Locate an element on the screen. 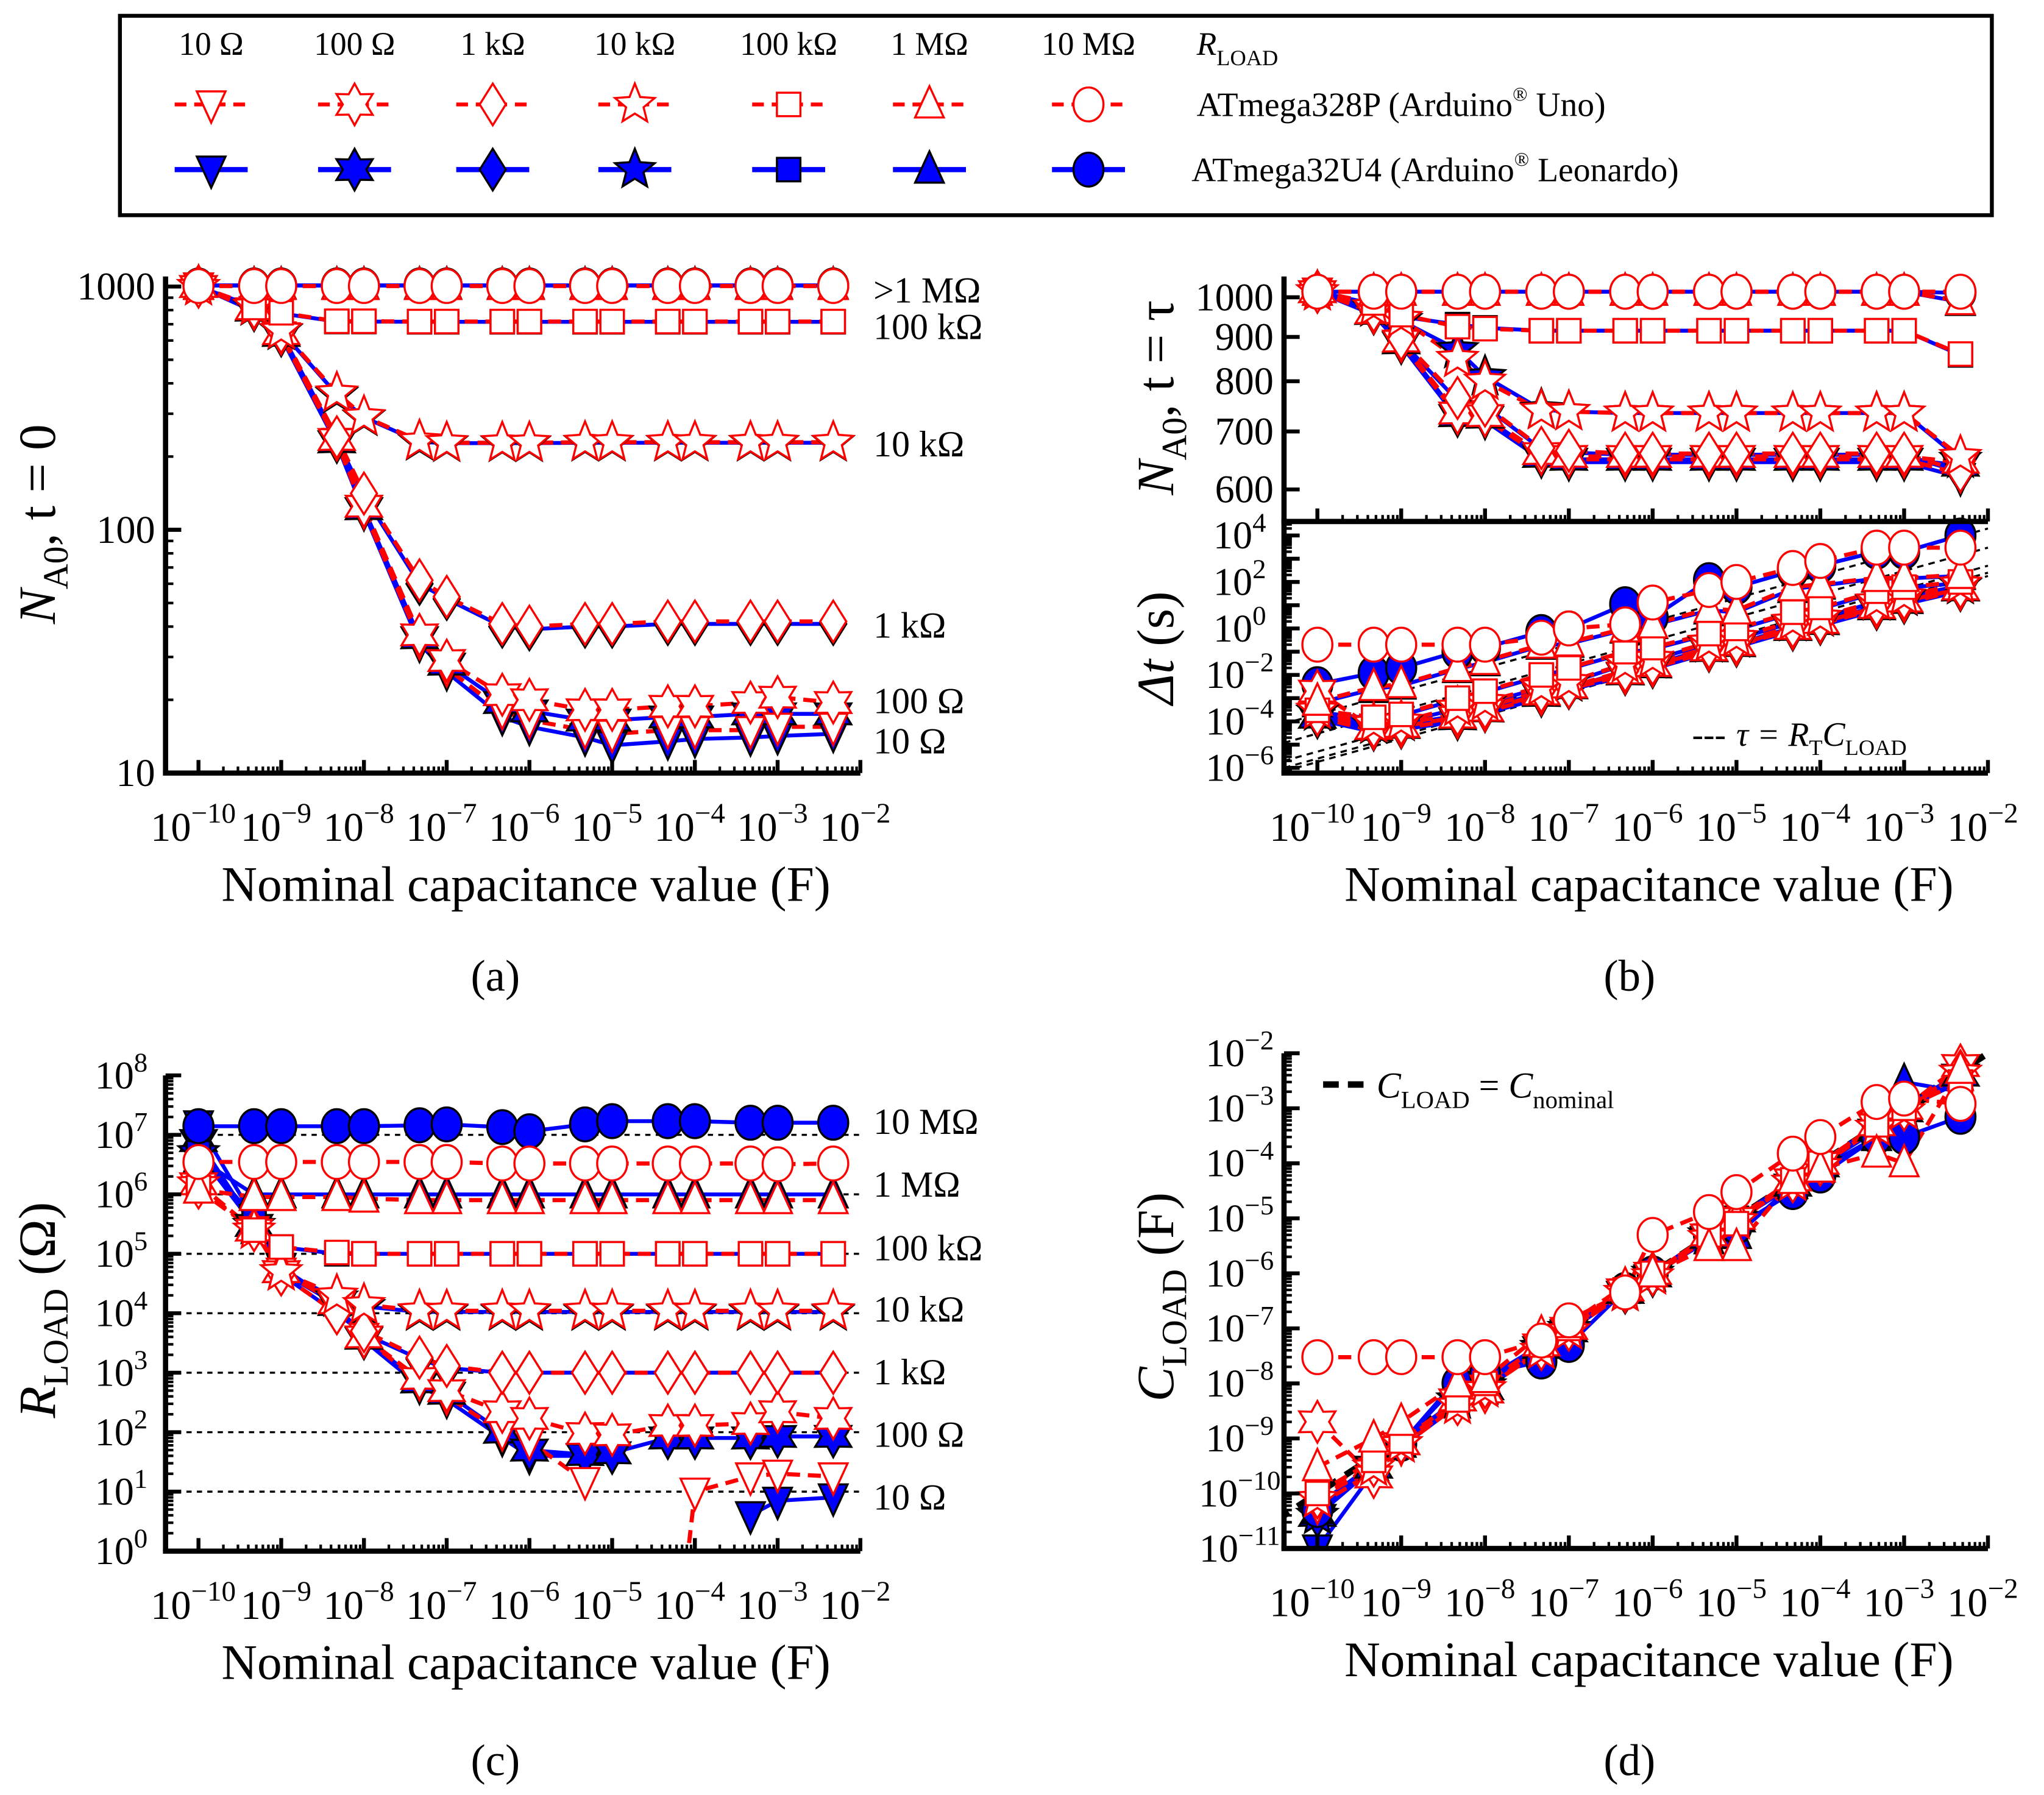 The height and width of the screenshot is (1795, 2044). legend-square-icon is located at coordinates (789, 170).